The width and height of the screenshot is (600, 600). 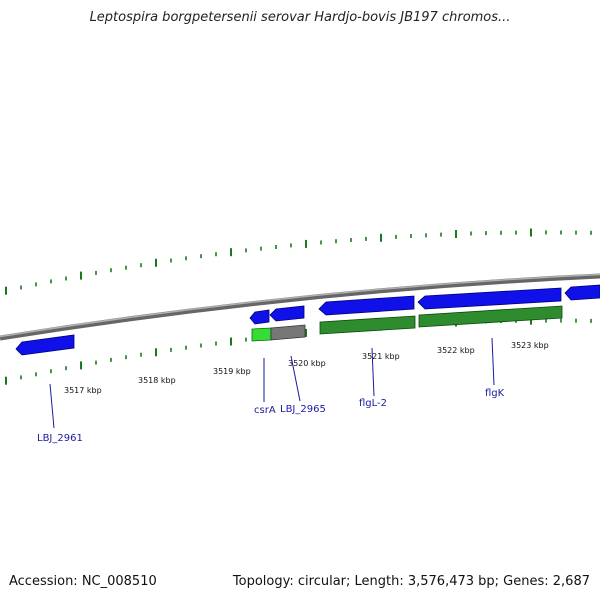 What do you see at coordinates (259, 317) in the screenshot?
I see `gene-arrow-csra` at bounding box center [259, 317].